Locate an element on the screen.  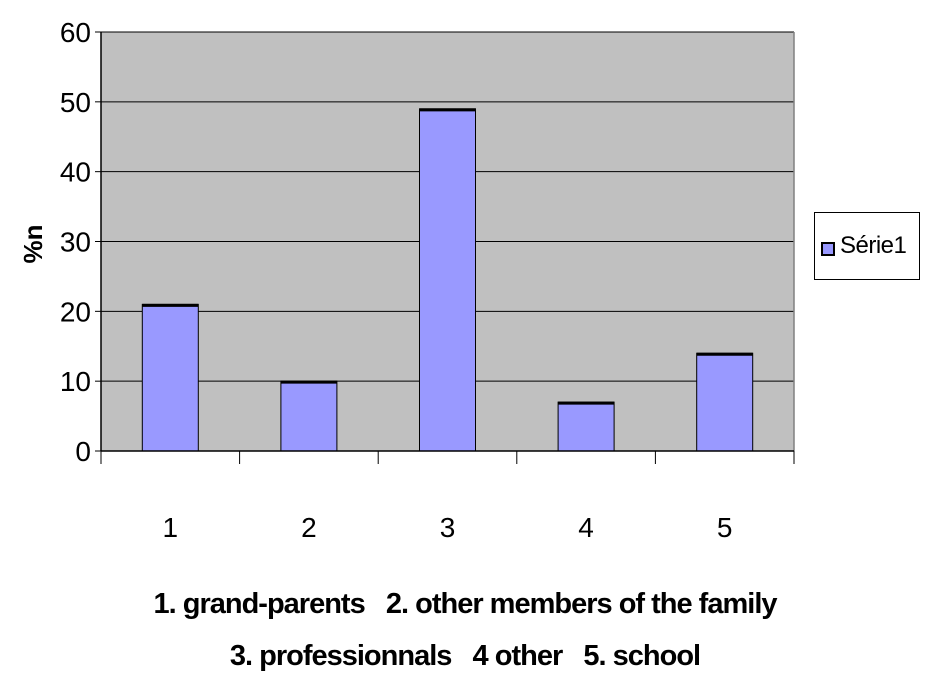
y-tick-label: 10 is located at coordinates (75, 381).